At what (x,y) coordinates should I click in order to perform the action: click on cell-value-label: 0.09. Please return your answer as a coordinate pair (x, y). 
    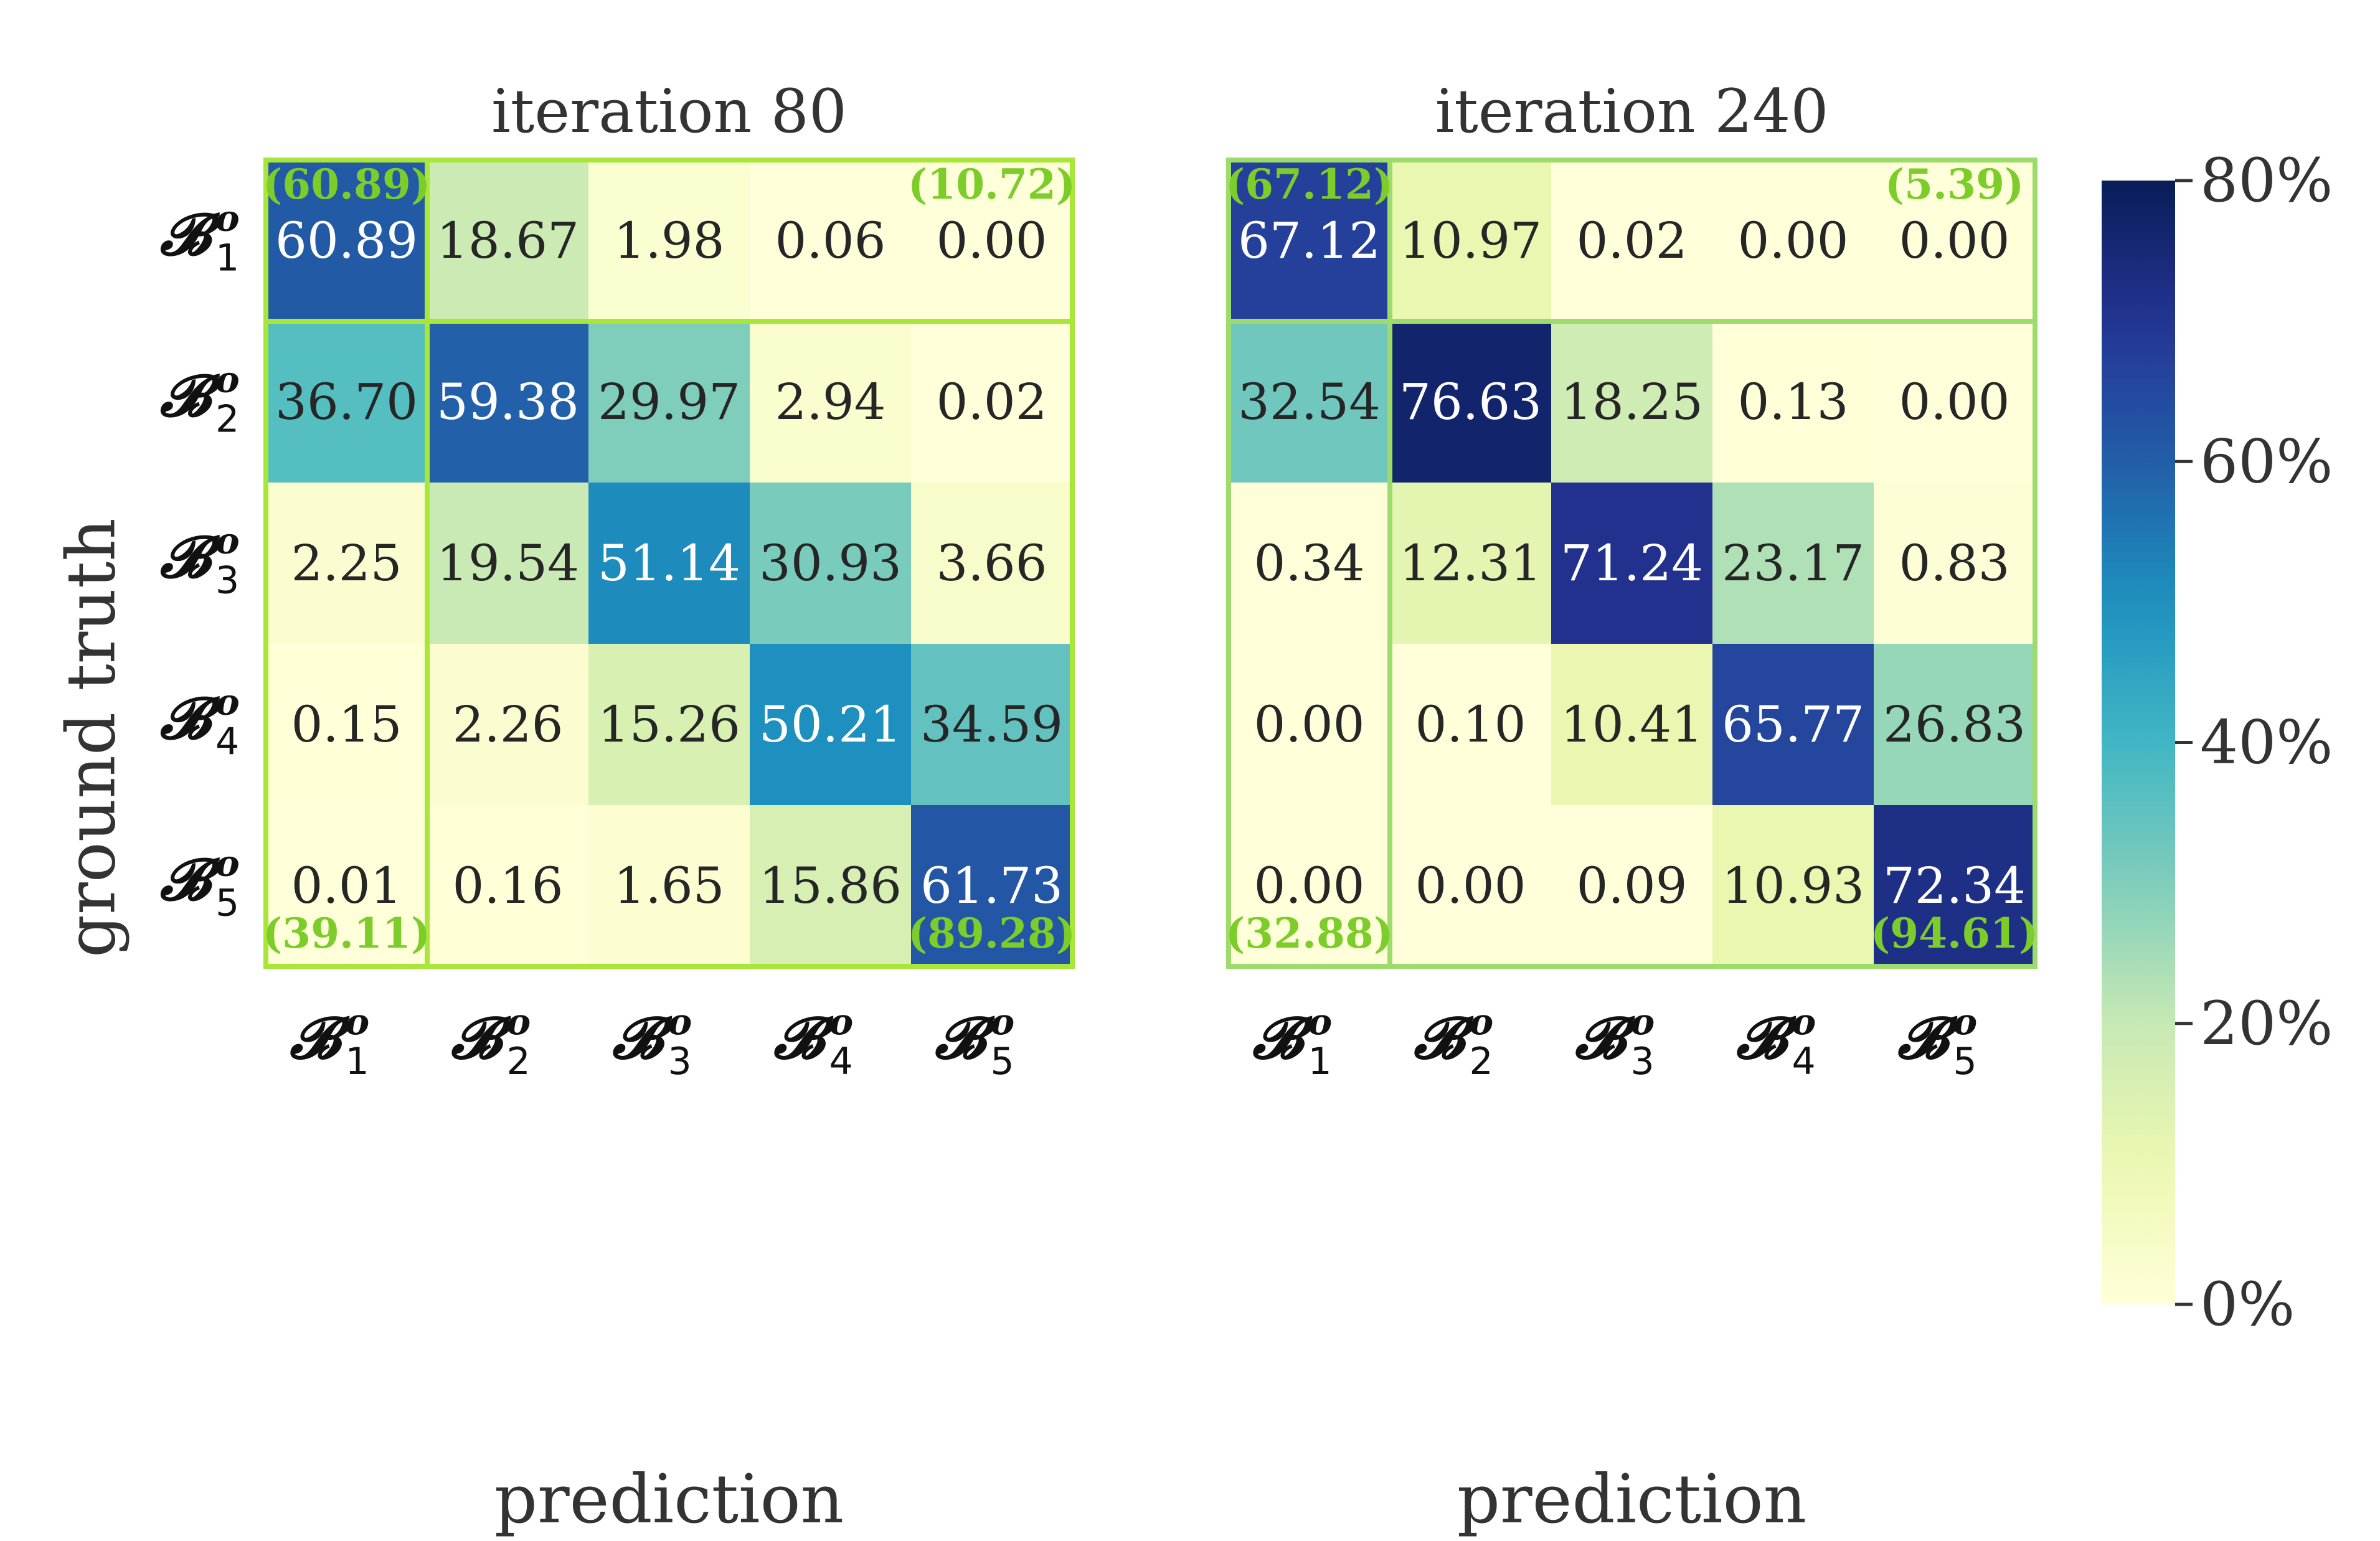
    Looking at the image, I should click on (1632, 886).